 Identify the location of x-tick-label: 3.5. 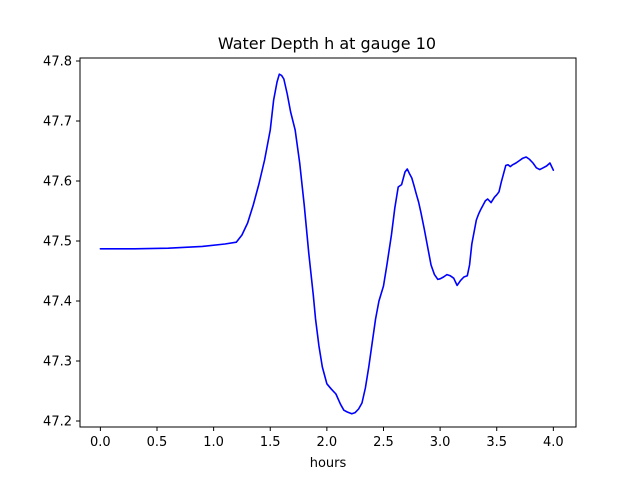
(496, 442).